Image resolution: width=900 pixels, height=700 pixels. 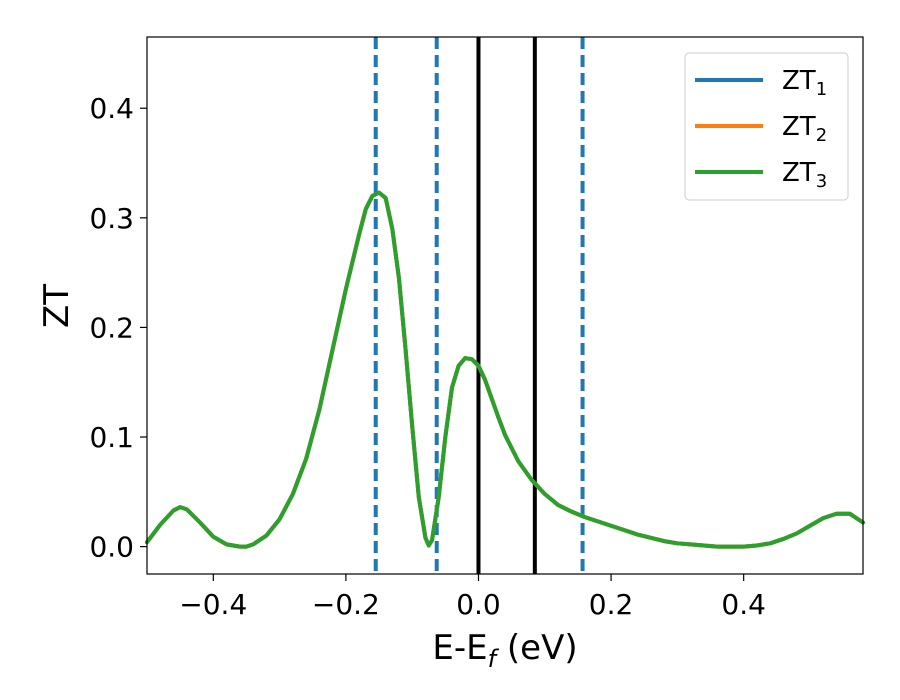 I want to click on y-axis-label: ZT, so click(x=57, y=306).